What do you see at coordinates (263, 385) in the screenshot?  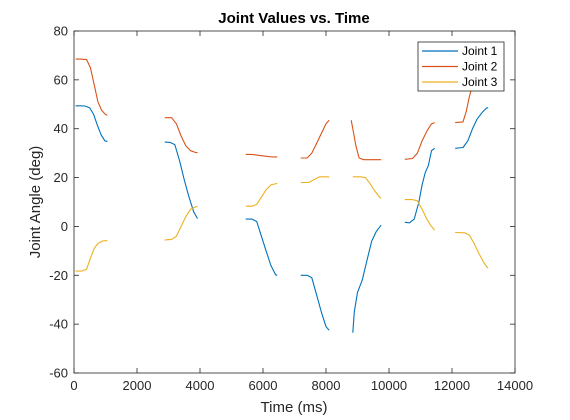 I see `x-tick-label: 6000` at bounding box center [263, 385].